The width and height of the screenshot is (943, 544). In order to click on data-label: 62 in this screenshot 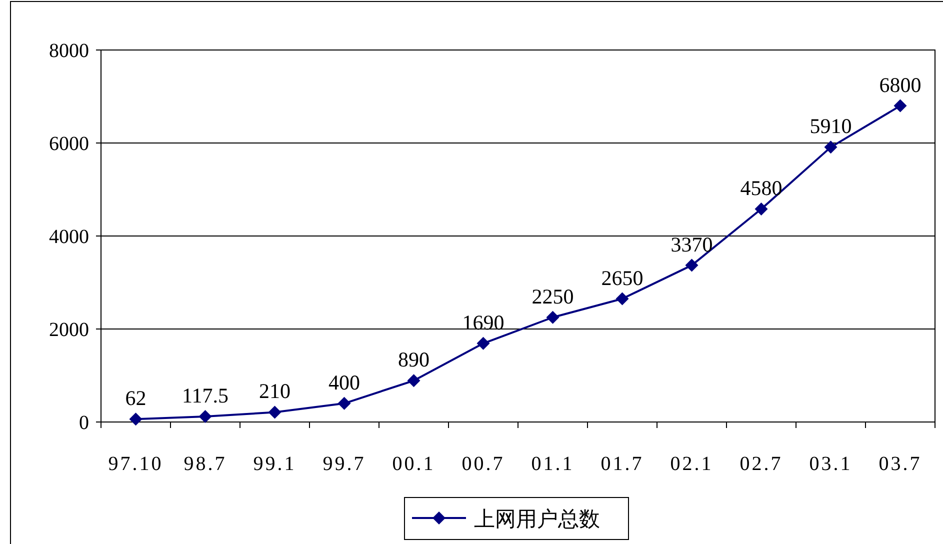, I will do `click(135, 398)`.